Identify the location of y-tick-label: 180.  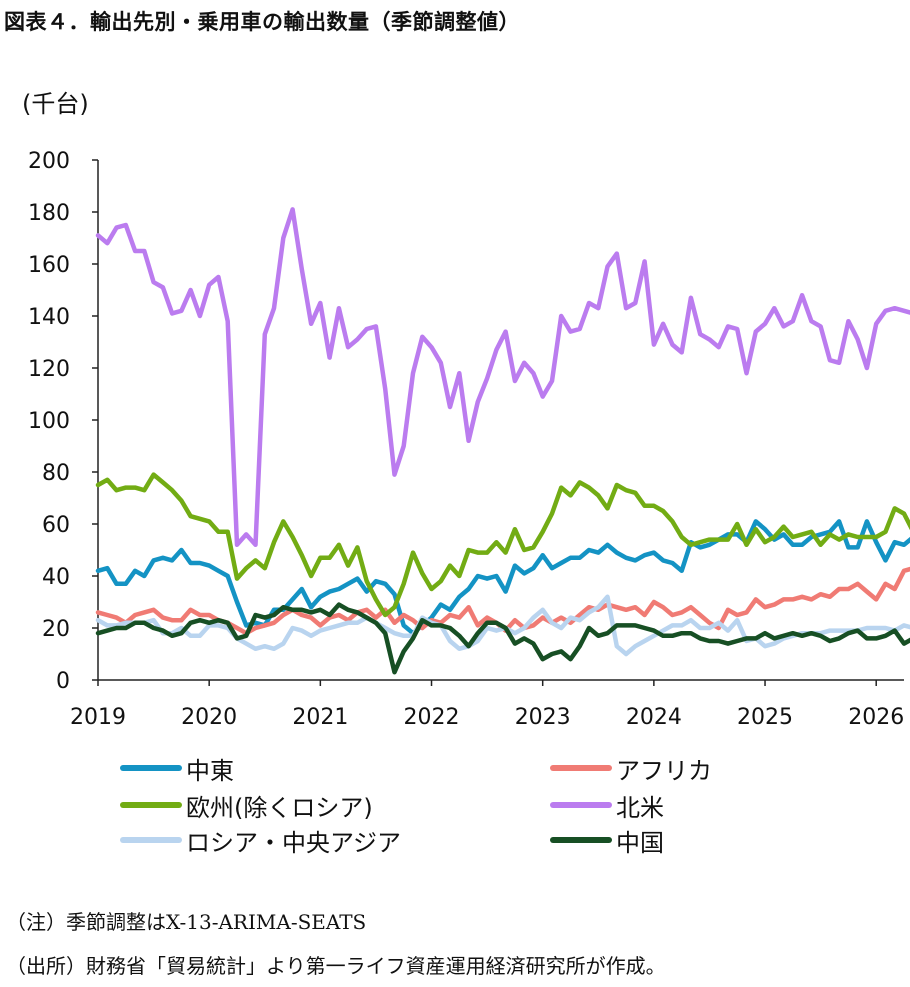
(49, 213).